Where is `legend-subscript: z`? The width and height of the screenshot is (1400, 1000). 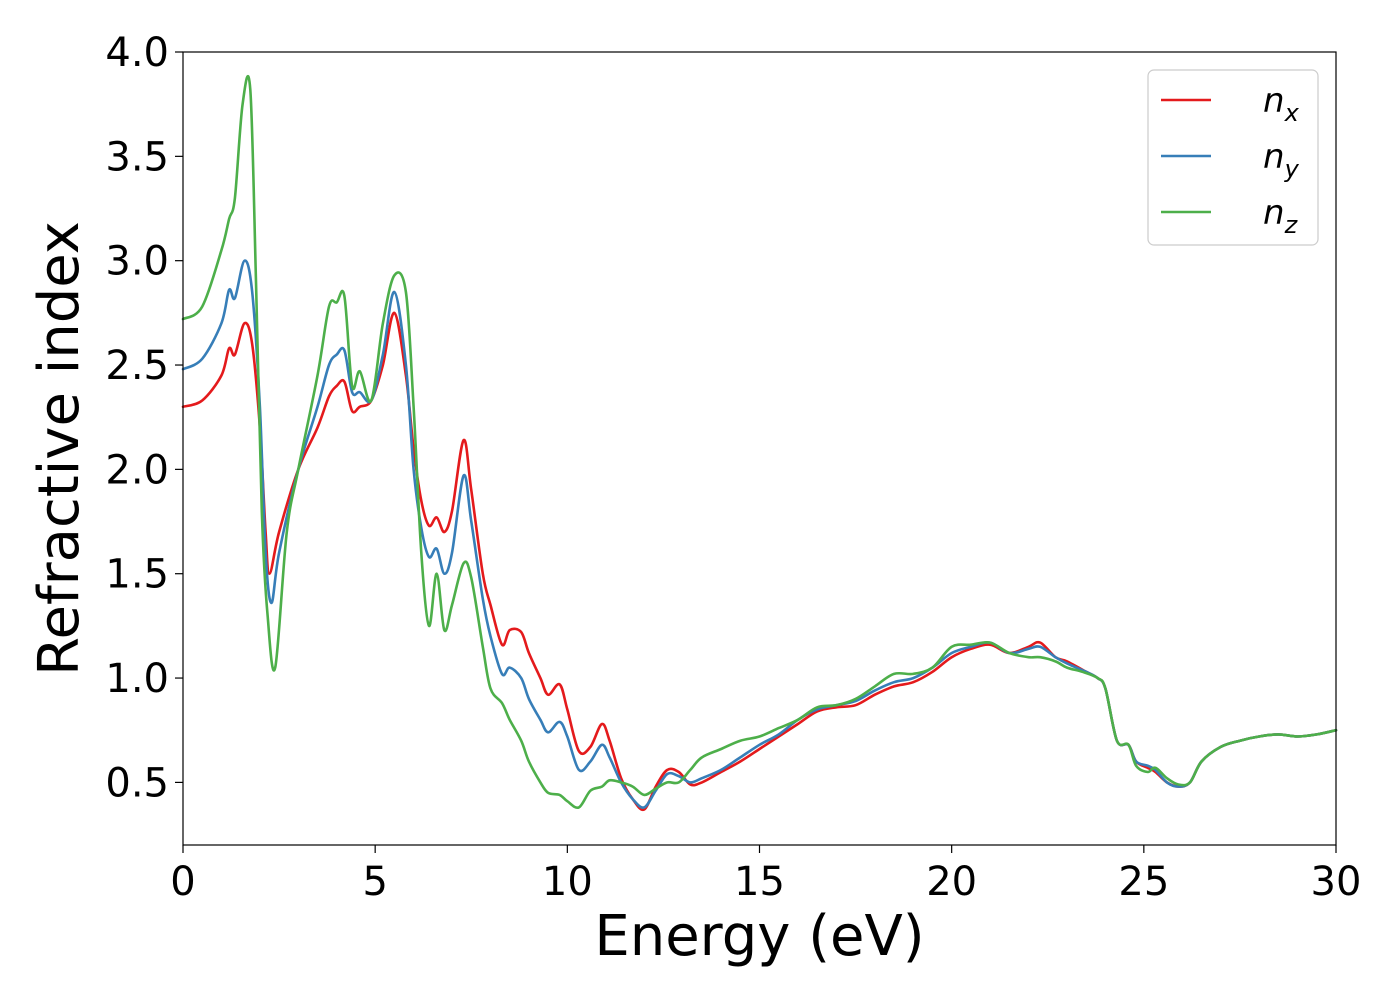
legend-subscript: z is located at coordinates (1291, 225).